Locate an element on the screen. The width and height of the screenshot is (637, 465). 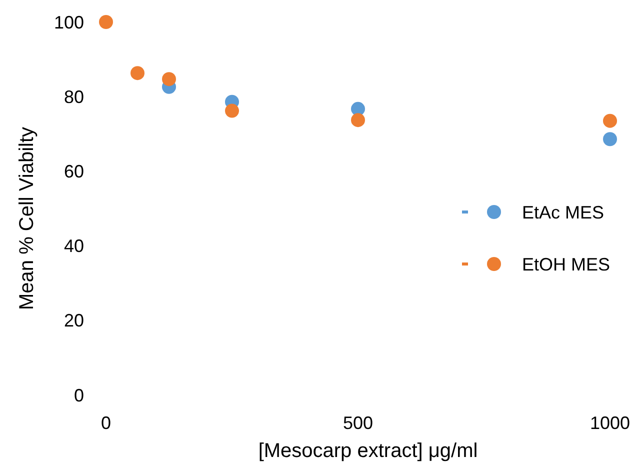
y-tick-label: 20 is located at coordinates (74, 320).